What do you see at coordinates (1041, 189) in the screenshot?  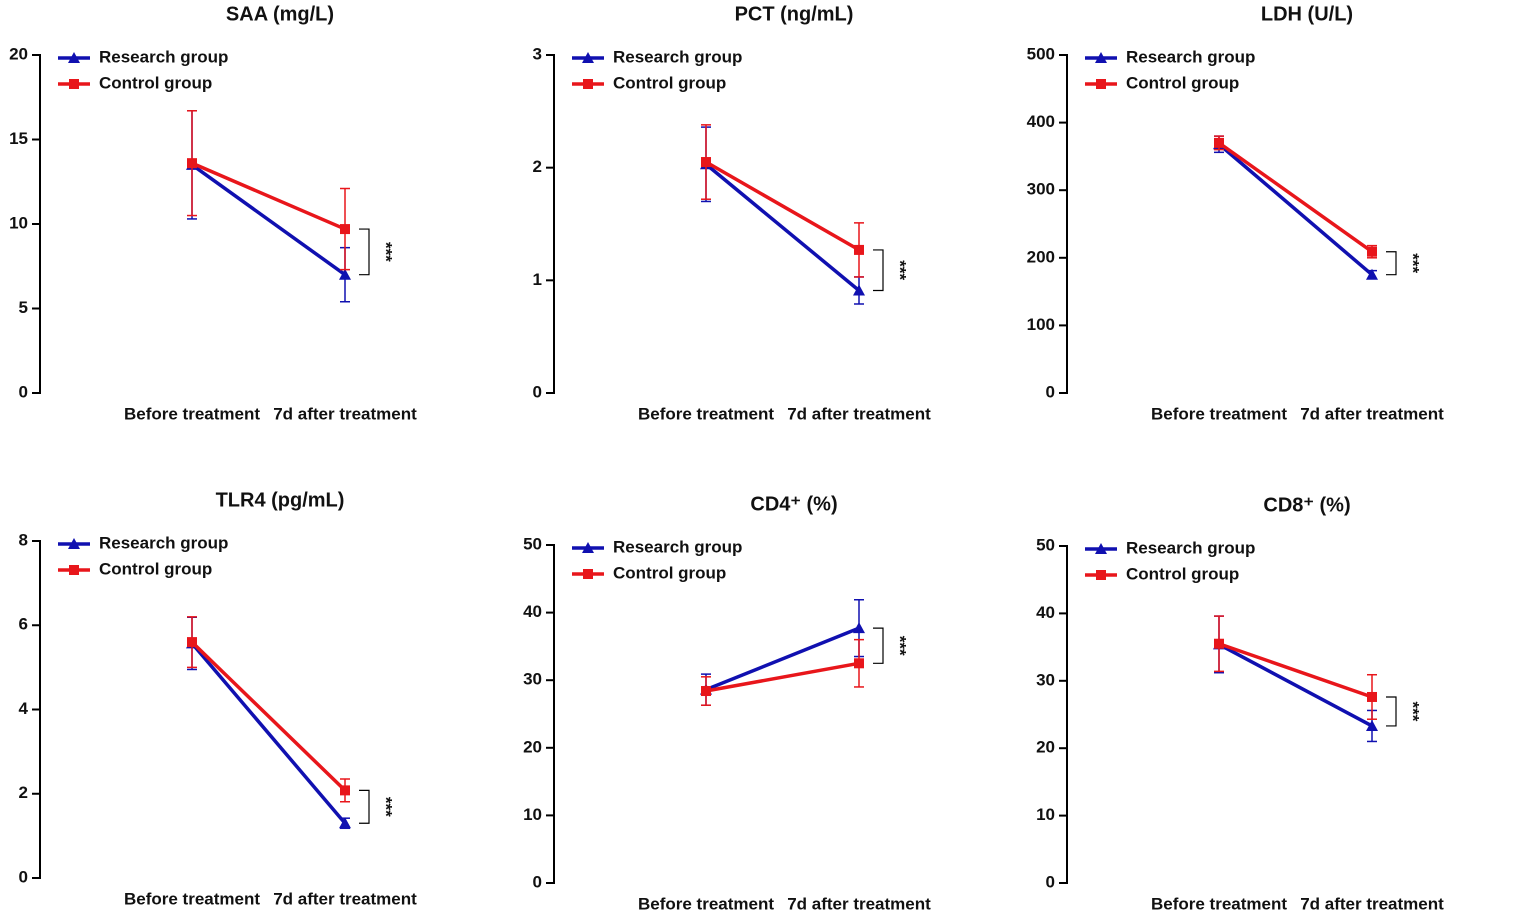 I see `y-tick-label: 300` at bounding box center [1041, 189].